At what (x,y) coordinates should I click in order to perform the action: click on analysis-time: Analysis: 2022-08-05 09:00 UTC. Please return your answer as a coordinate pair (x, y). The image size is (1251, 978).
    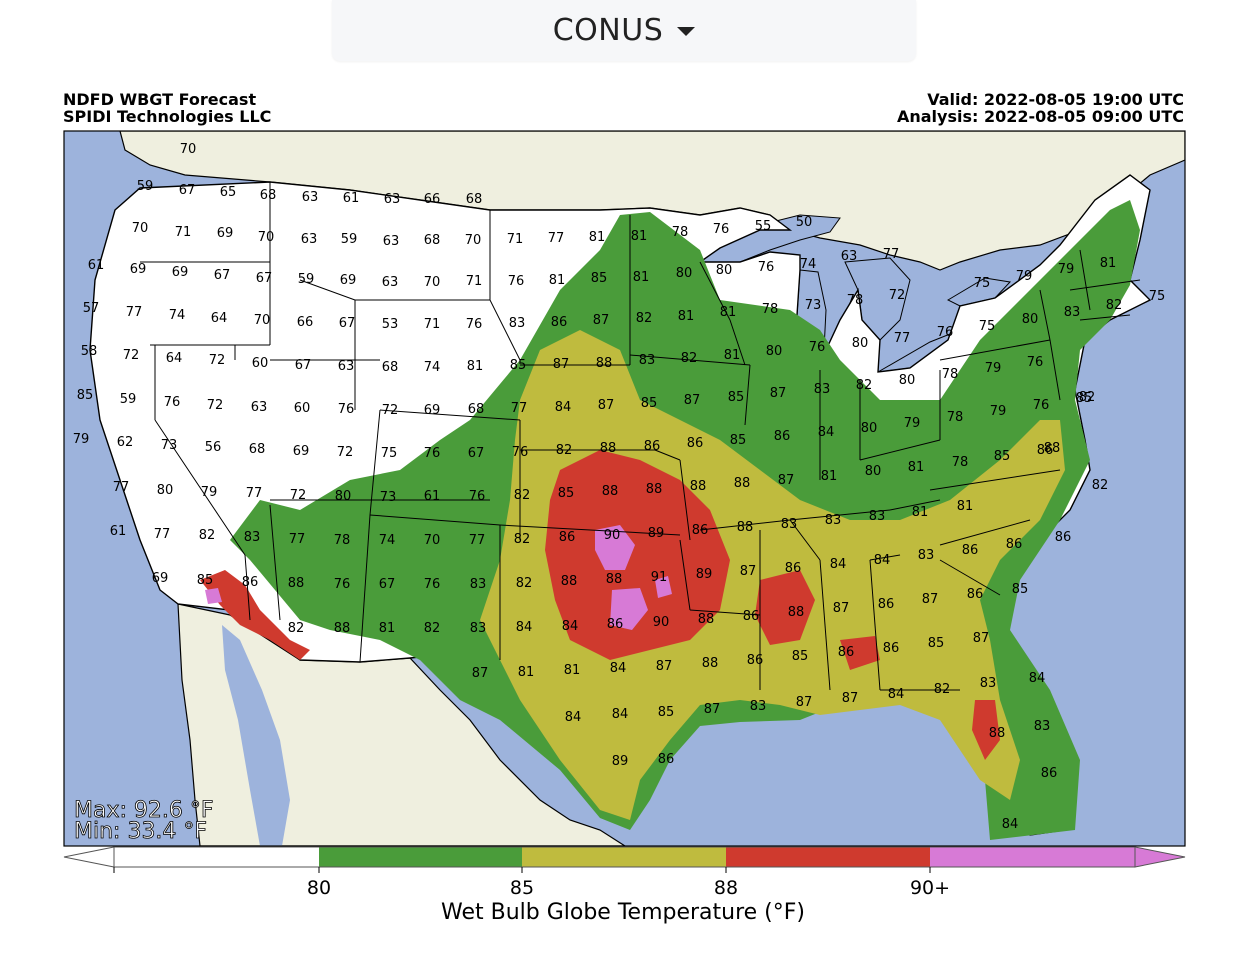
    Looking at the image, I should click on (1040, 116).